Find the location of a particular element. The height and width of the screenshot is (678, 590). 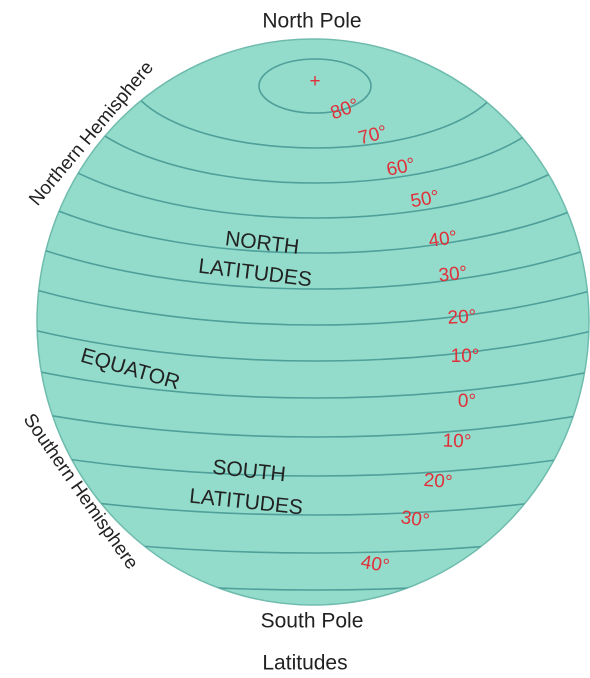

caption: Latitudes is located at coordinates (304, 663).